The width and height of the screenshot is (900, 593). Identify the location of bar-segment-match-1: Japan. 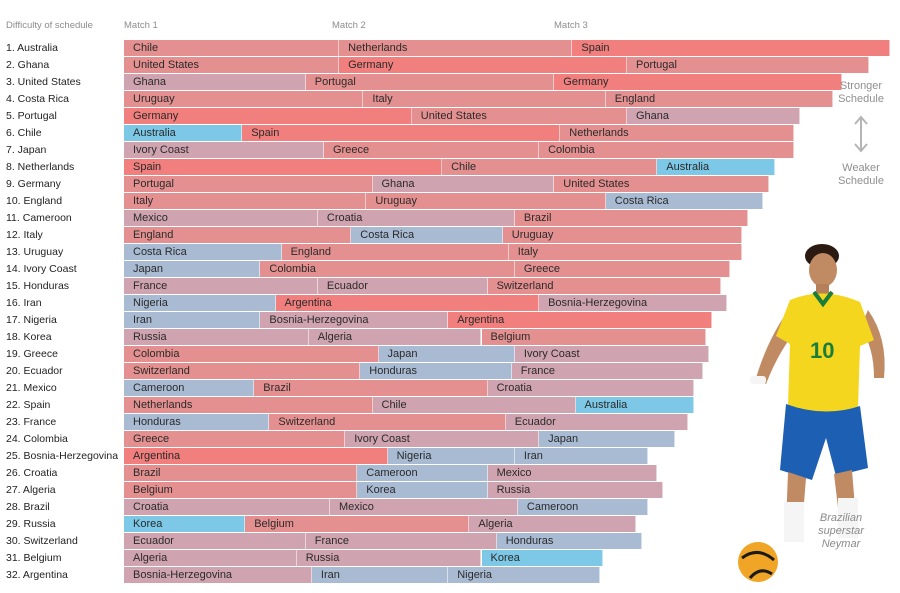
(192, 269).